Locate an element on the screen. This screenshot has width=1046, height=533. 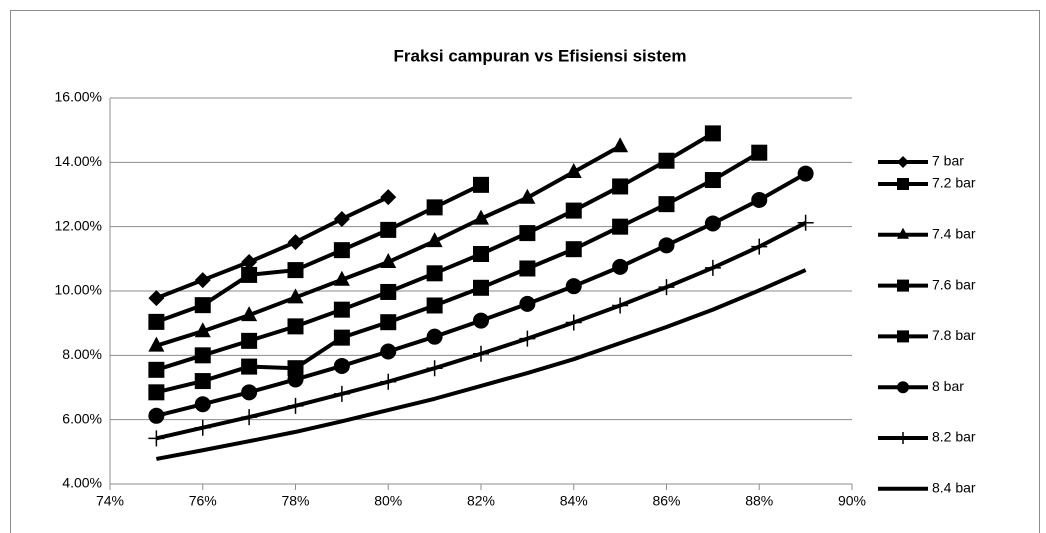
y-tick-label: 4.00% is located at coordinates (82, 483).